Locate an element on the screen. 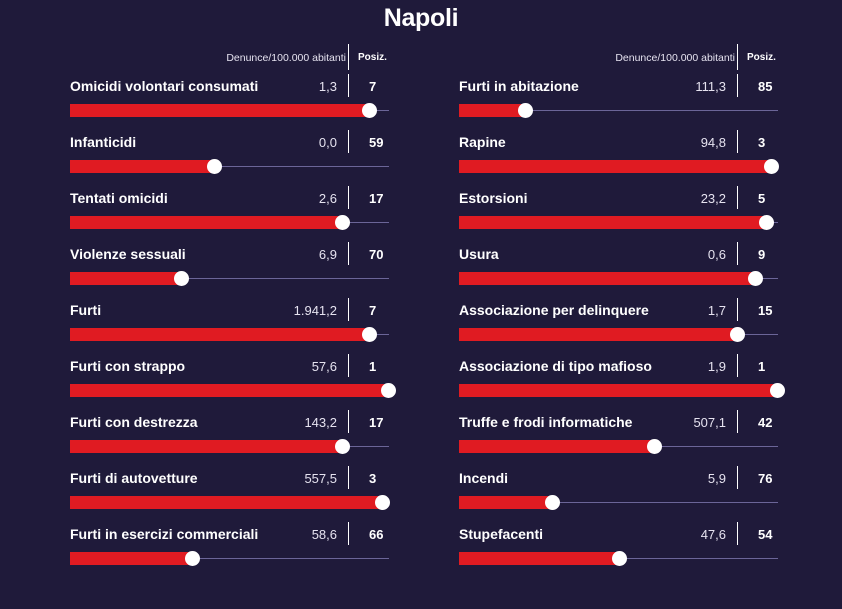 Image resolution: width=842 pixels, height=609 pixels. crime-row: Furti 1.941,2 7 is located at coordinates (235, 305).